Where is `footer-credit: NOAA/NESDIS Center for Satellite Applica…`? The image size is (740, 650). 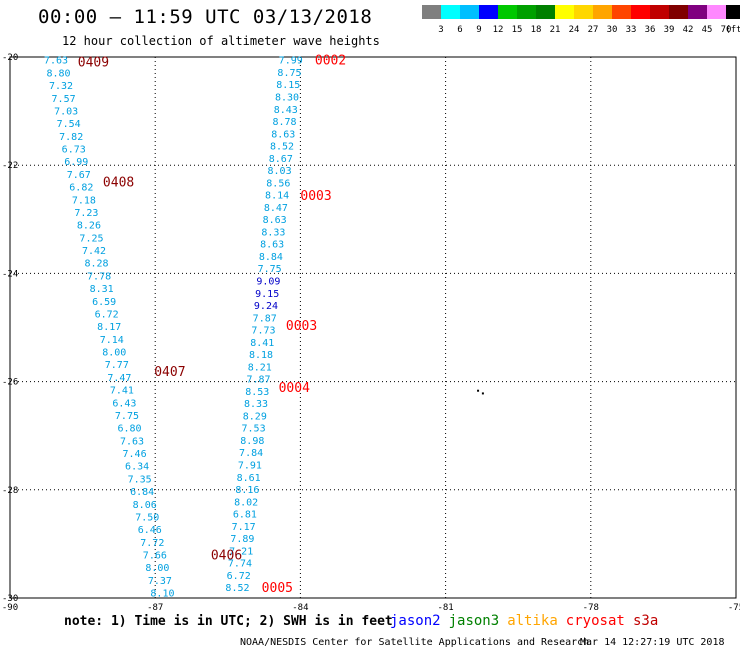
footer-credit: NOAA/NESDIS Center for Satellite Applica… is located at coordinates (414, 642).